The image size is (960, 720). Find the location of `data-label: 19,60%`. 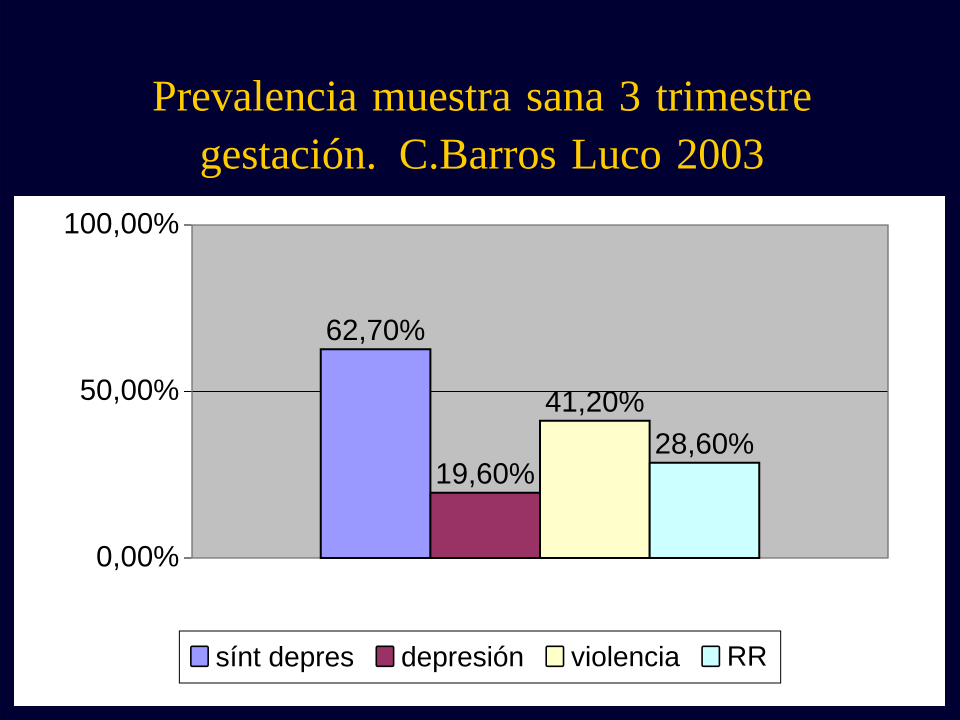

data-label: 19,60% is located at coordinates (486, 475).